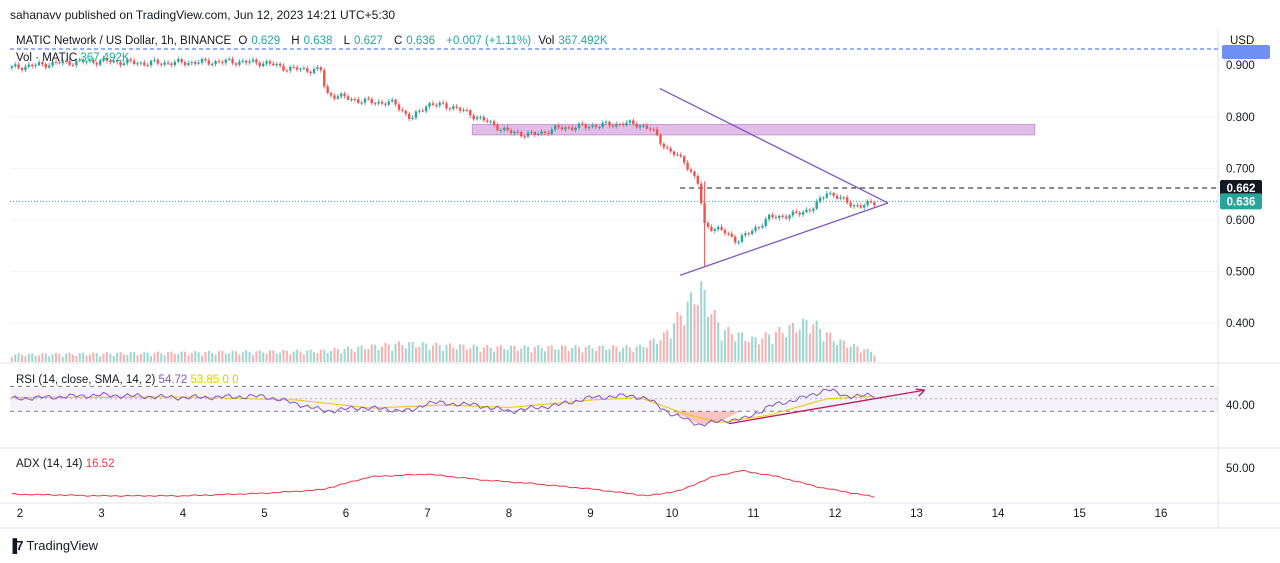  I want to click on time-tick-label: 7, so click(427, 514).